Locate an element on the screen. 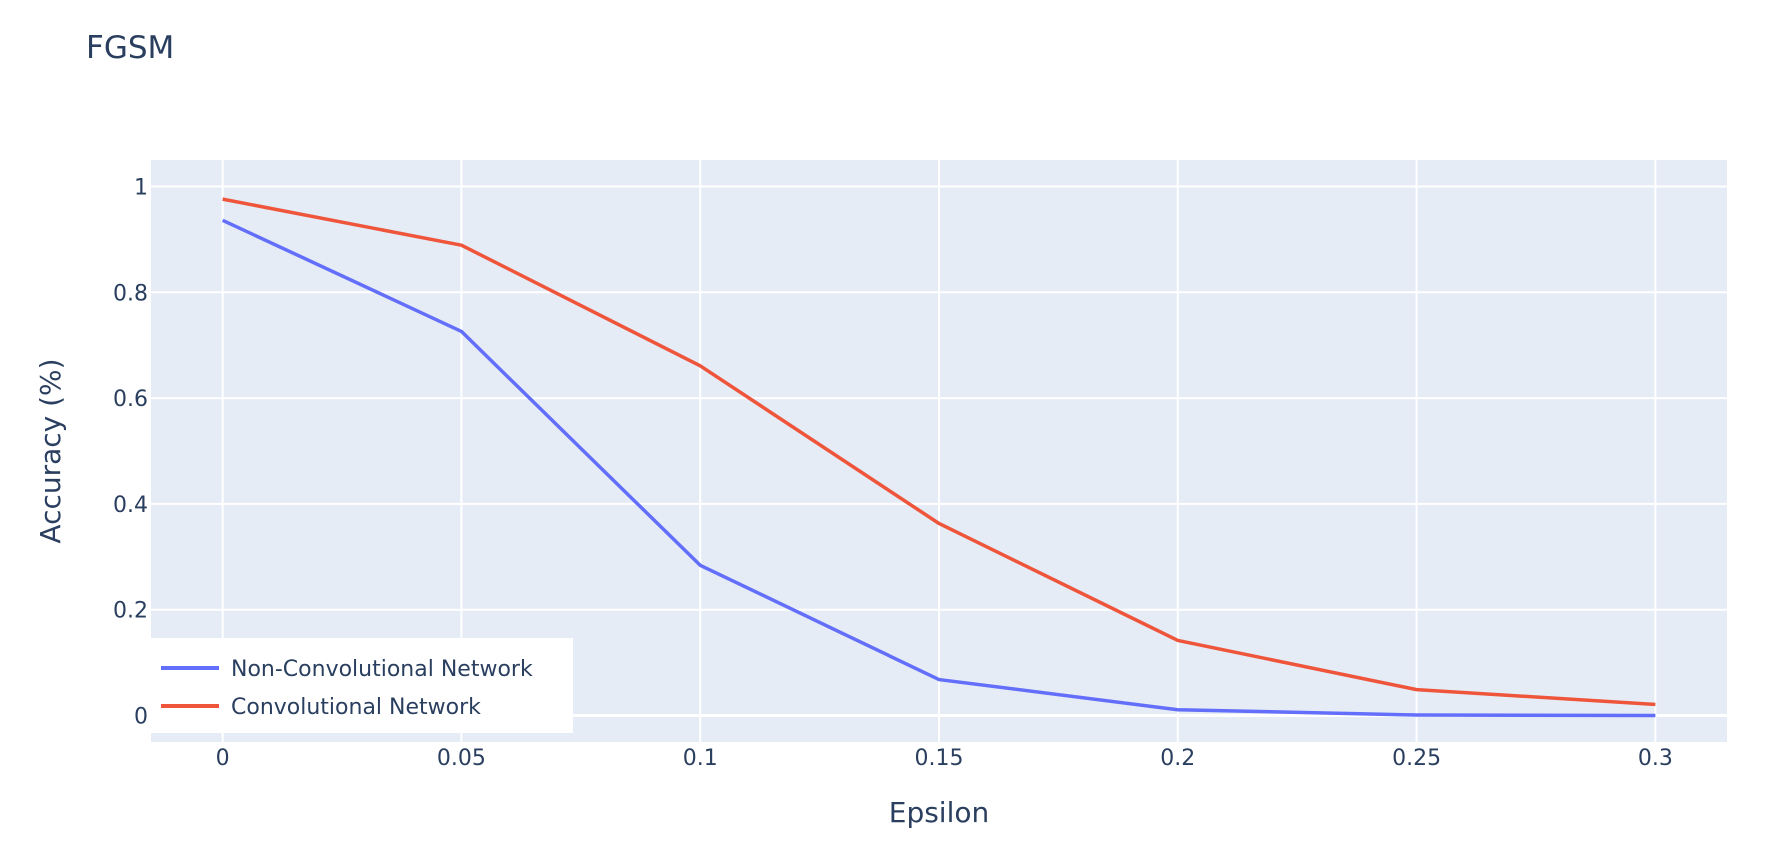 Image resolution: width=1785 pixels, height=851 pixels. x-tick-label: 0.25 is located at coordinates (1416, 758).